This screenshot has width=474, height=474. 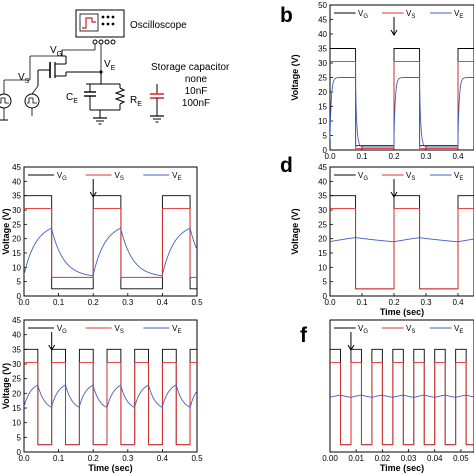 I want to click on oscilloscope-label: Oscilloscope, so click(x=158, y=25).